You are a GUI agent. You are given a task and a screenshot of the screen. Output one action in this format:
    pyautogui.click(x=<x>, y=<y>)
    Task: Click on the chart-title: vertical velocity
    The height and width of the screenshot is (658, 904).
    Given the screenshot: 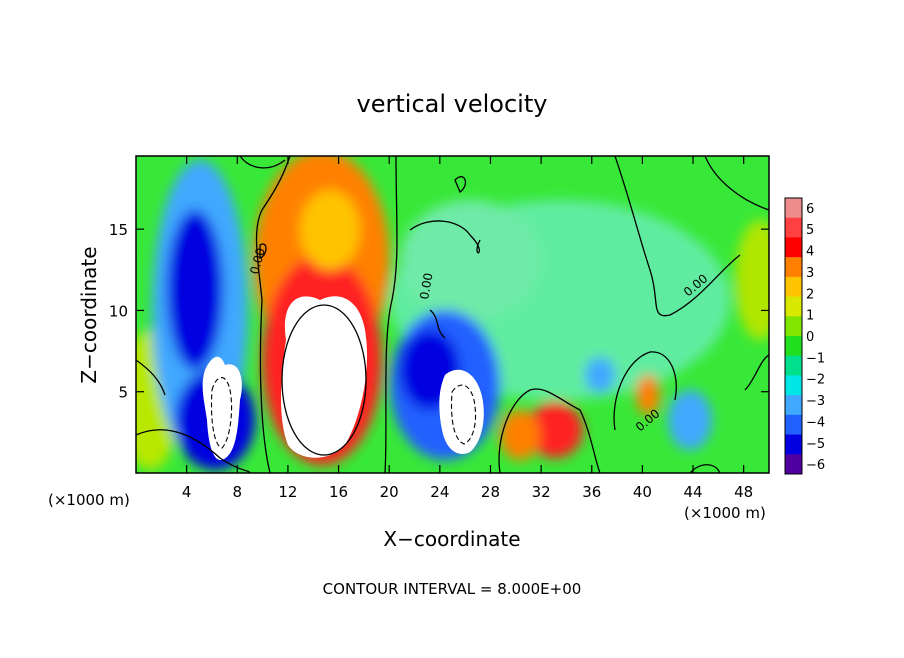 What is the action you would take?
    pyautogui.click(x=452, y=104)
    